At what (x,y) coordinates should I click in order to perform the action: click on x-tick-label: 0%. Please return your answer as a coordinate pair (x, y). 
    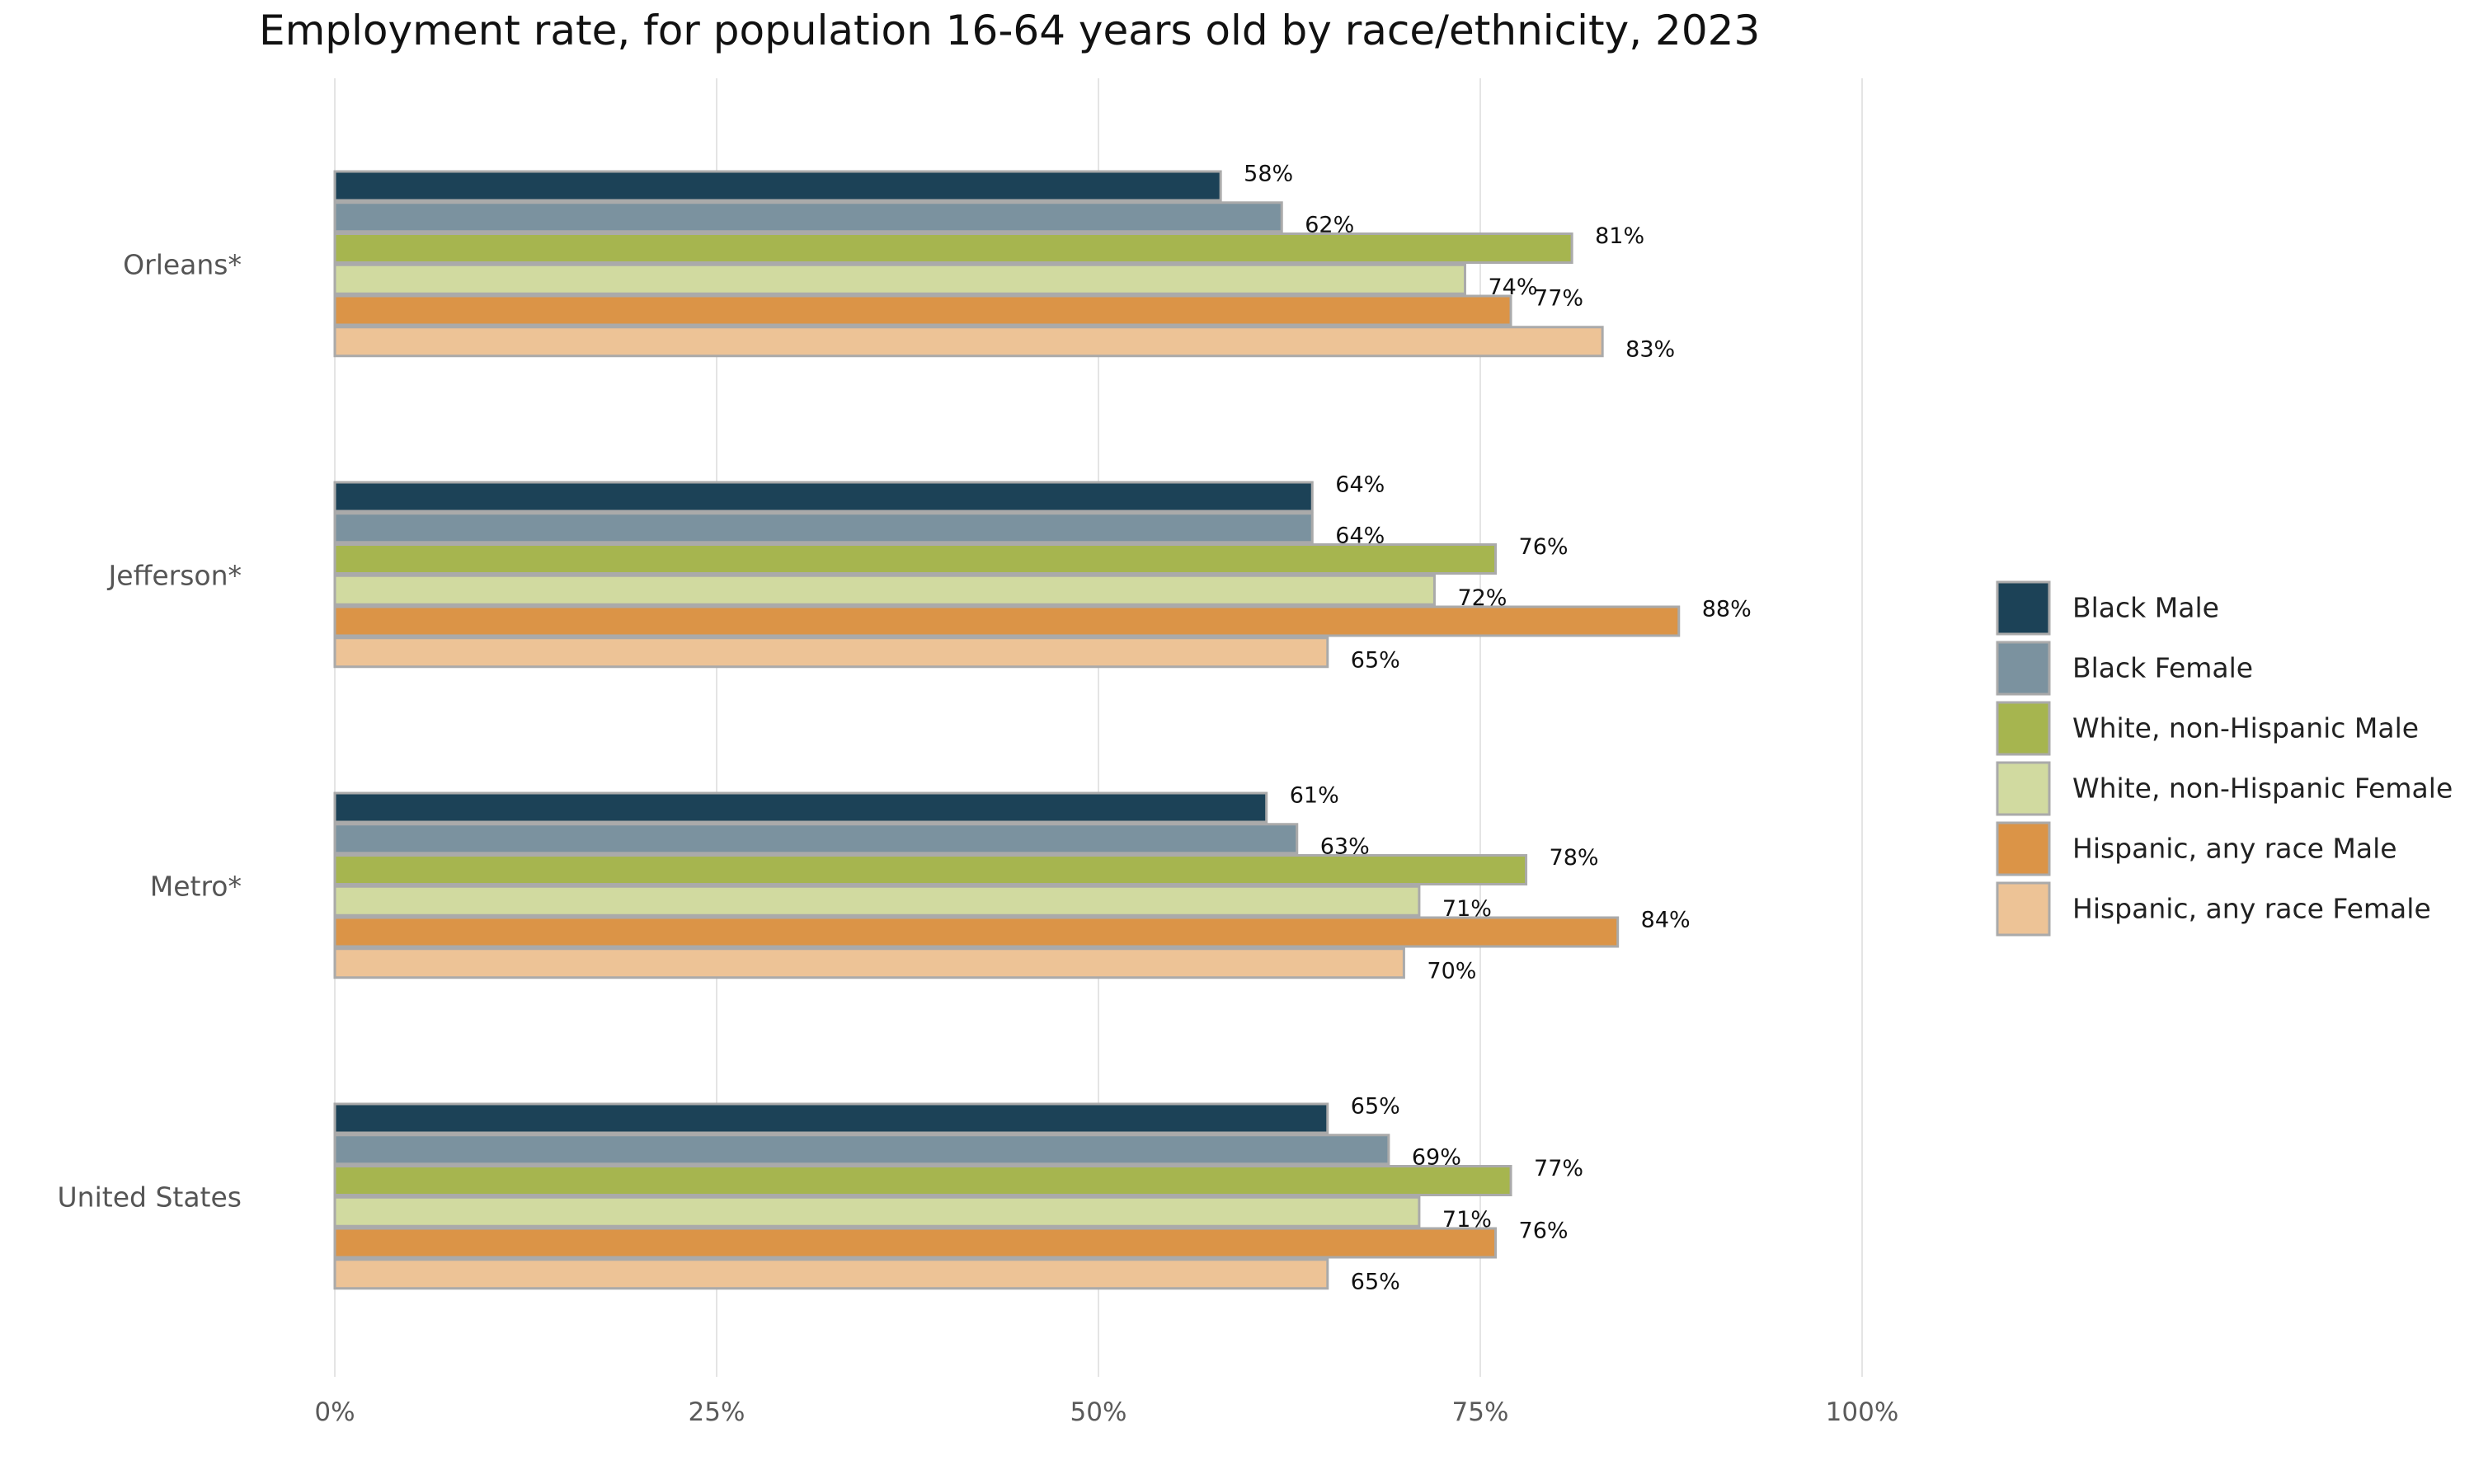
    Looking at the image, I should click on (334, 1412).